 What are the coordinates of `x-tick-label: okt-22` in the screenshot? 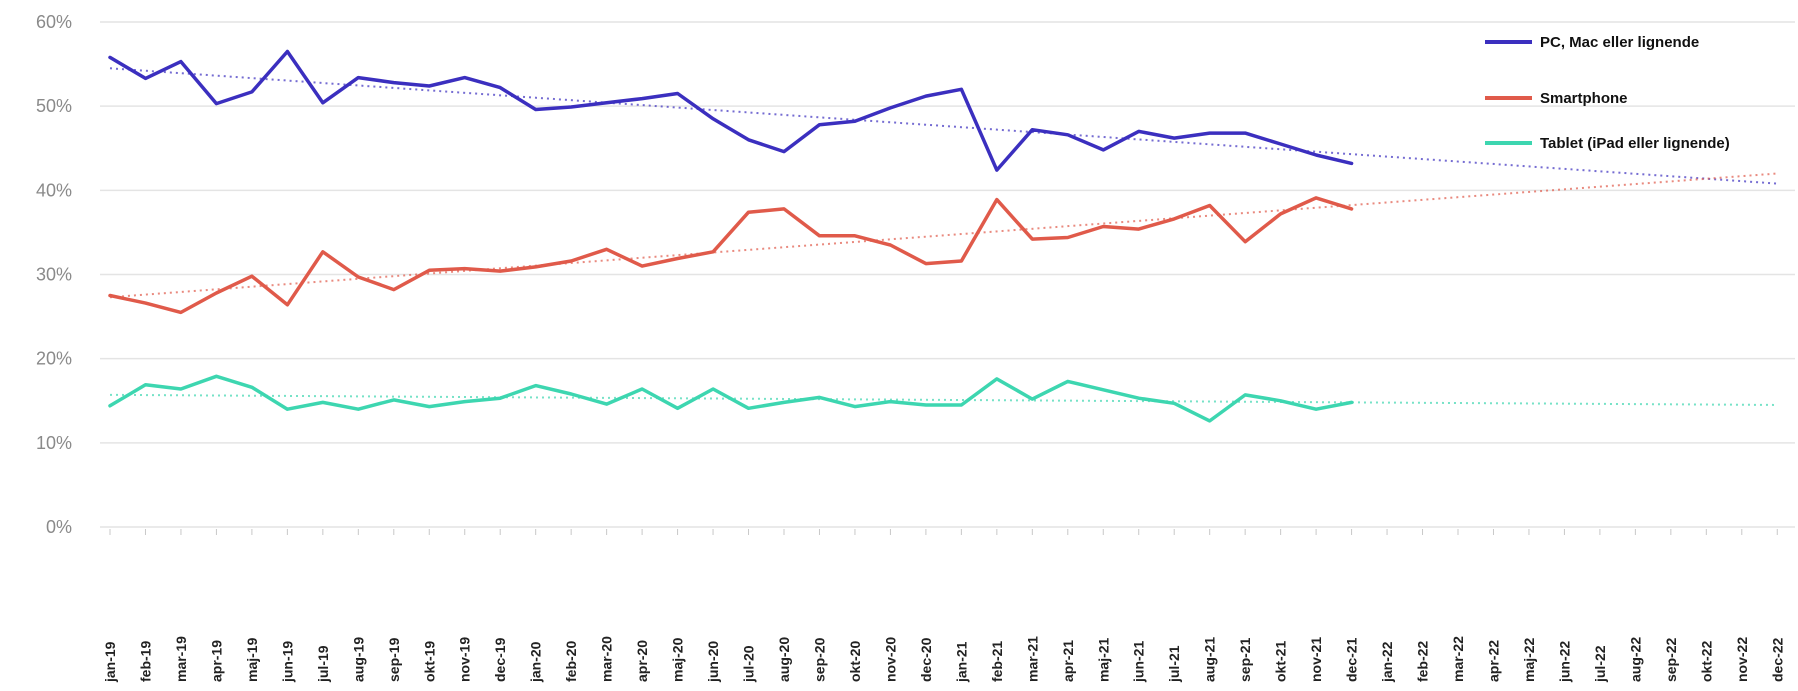 It's located at (1706, 661).